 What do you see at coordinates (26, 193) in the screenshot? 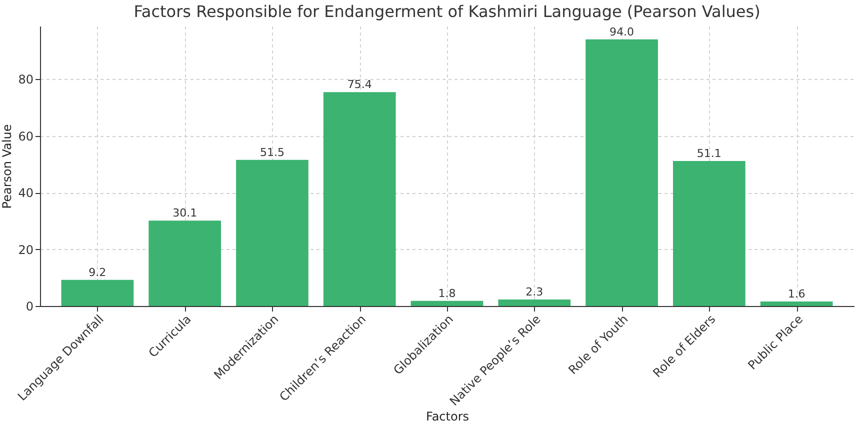
I see `y-tick-label: 40` at bounding box center [26, 193].